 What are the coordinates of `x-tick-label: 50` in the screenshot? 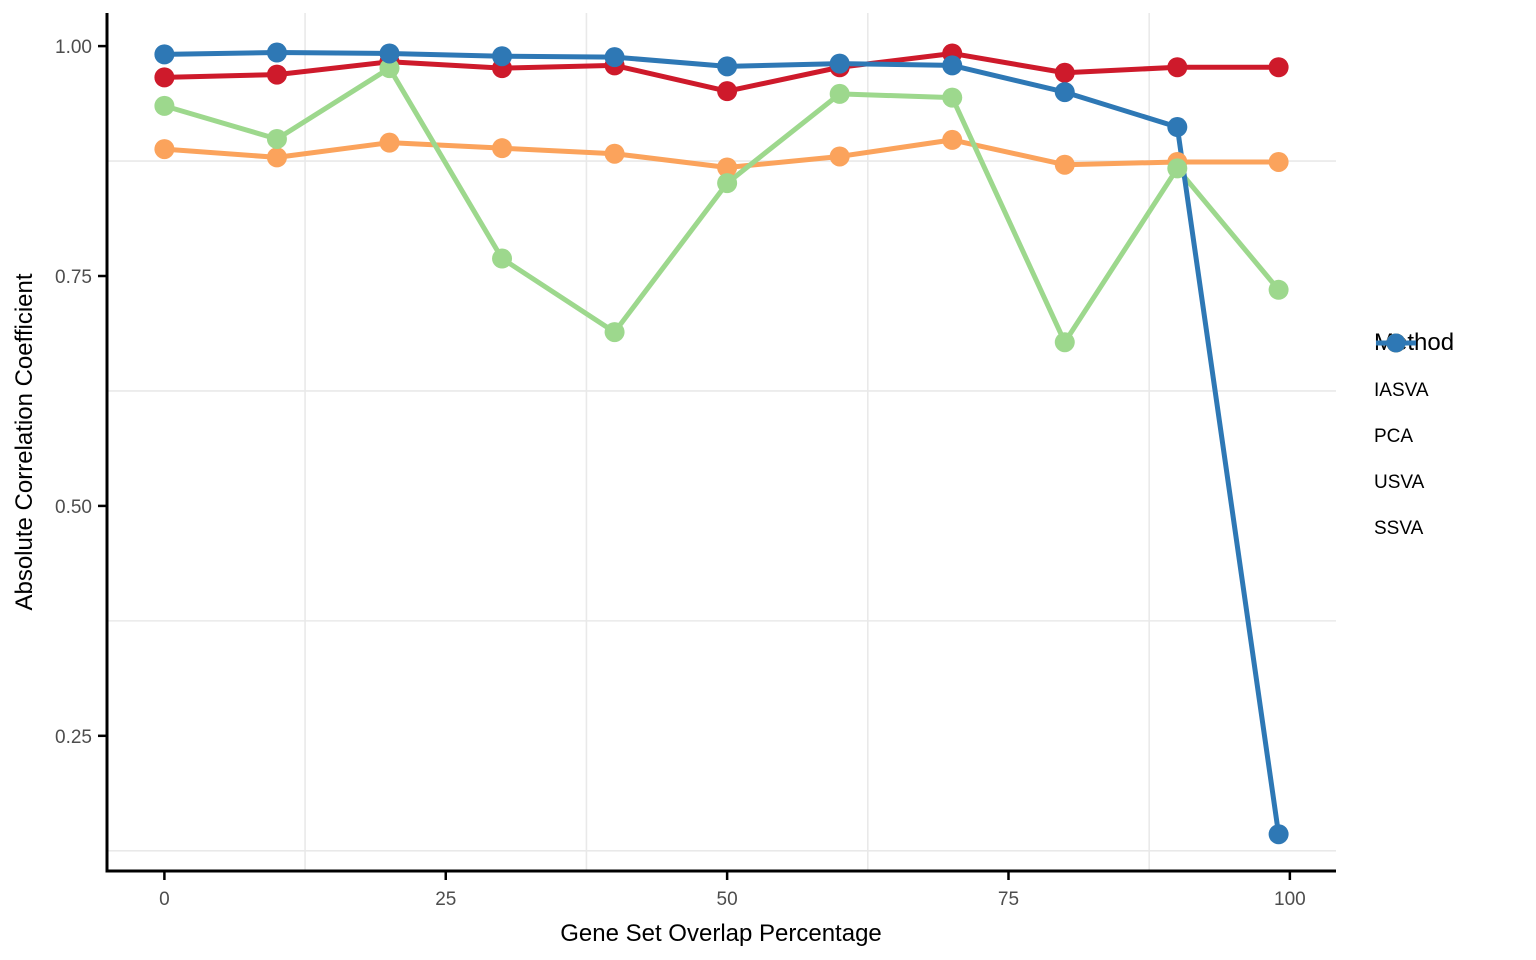 It's located at (727, 899).